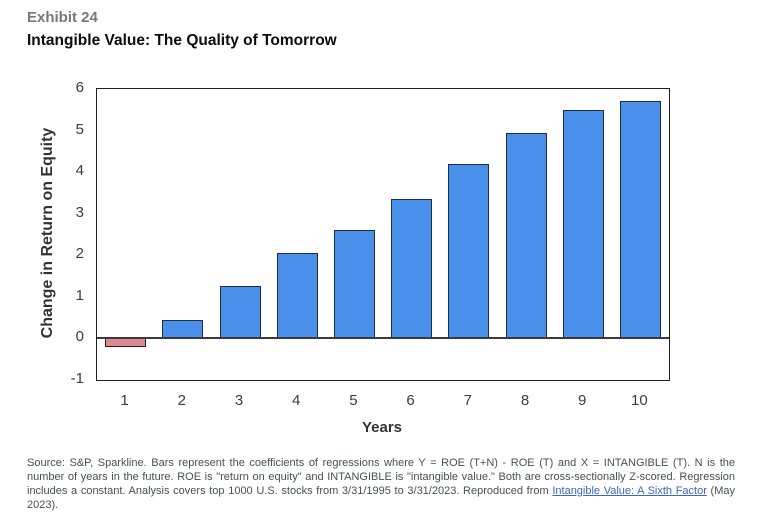 This screenshot has width=767, height=519. What do you see at coordinates (79, 171) in the screenshot?
I see `y-tick-label: 4` at bounding box center [79, 171].